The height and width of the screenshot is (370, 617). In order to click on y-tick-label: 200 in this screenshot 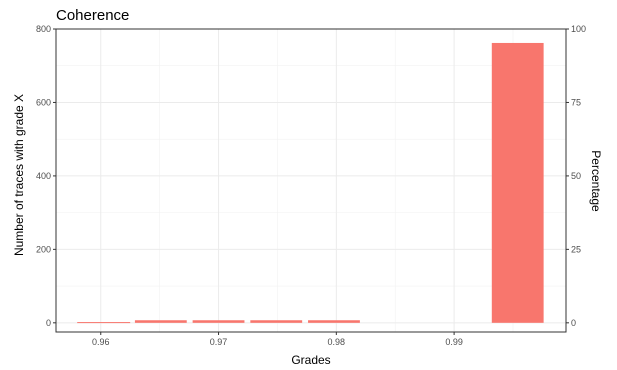, I will do `click(43, 249)`.